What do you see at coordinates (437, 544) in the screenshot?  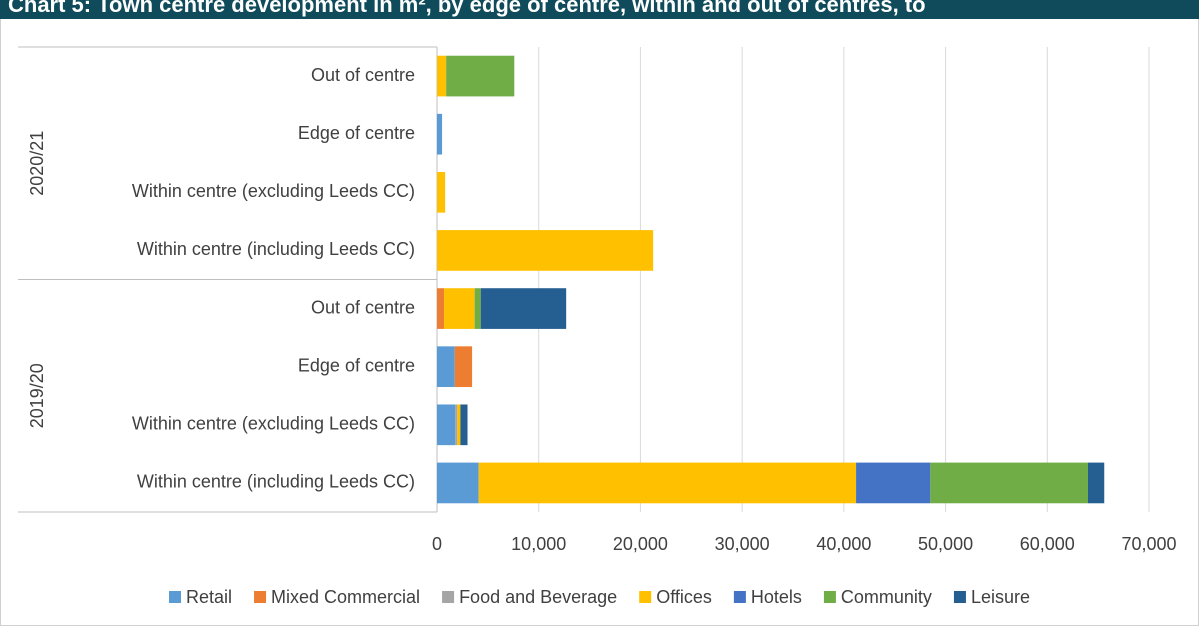 I see `x-tick-label: 0` at bounding box center [437, 544].